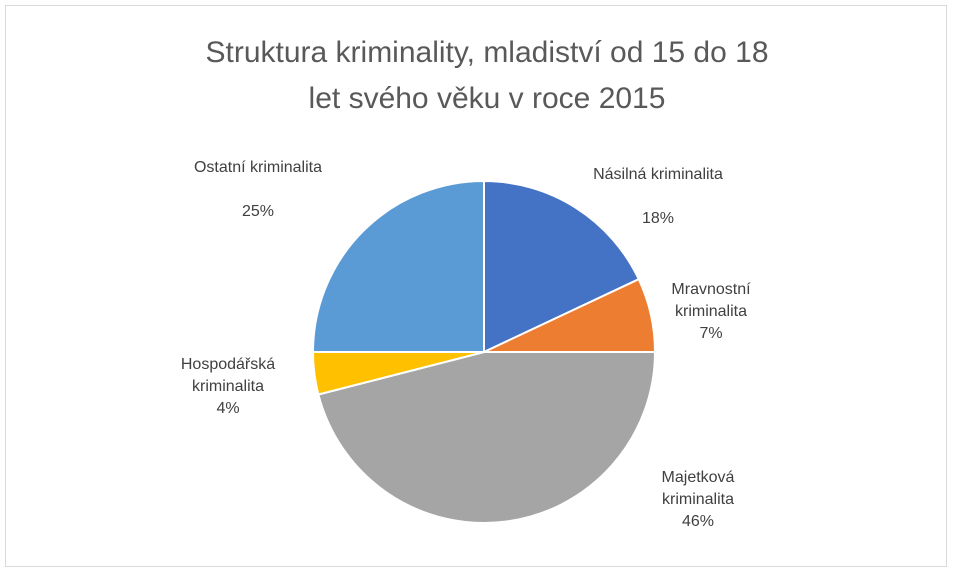 The height and width of the screenshot is (575, 953). What do you see at coordinates (698, 488) in the screenshot?
I see `slice-label: Majetková kriminalita` at bounding box center [698, 488].